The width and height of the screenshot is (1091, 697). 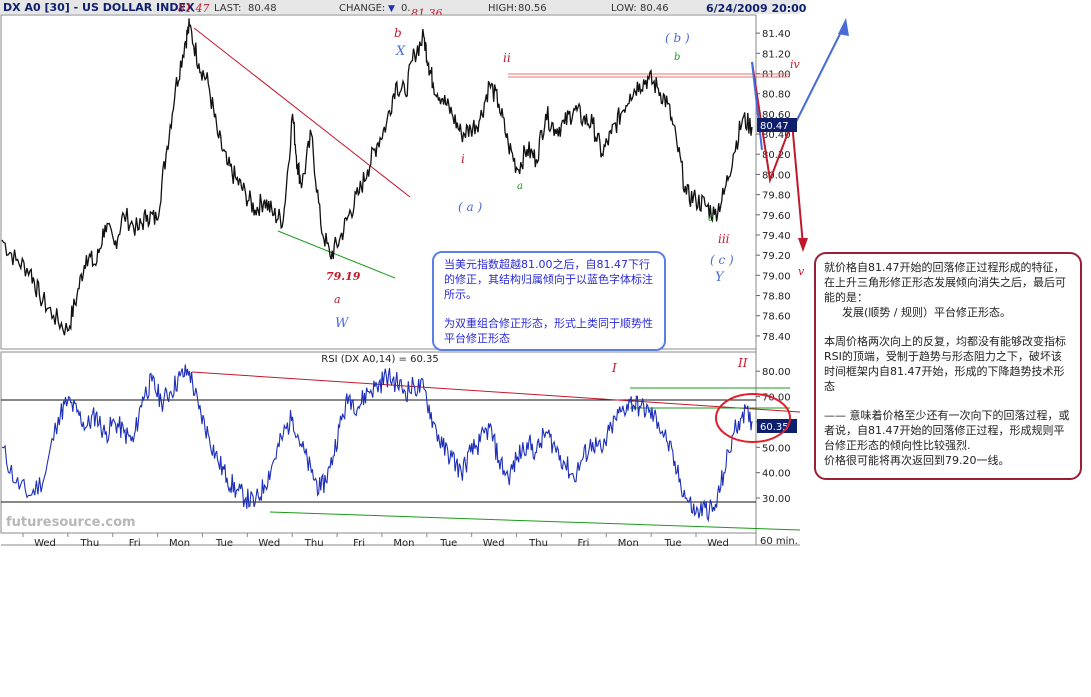 What do you see at coordinates (502, 8) in the screenshot?
I see `high-label: HIGH:` at bounding box center [502, 8].